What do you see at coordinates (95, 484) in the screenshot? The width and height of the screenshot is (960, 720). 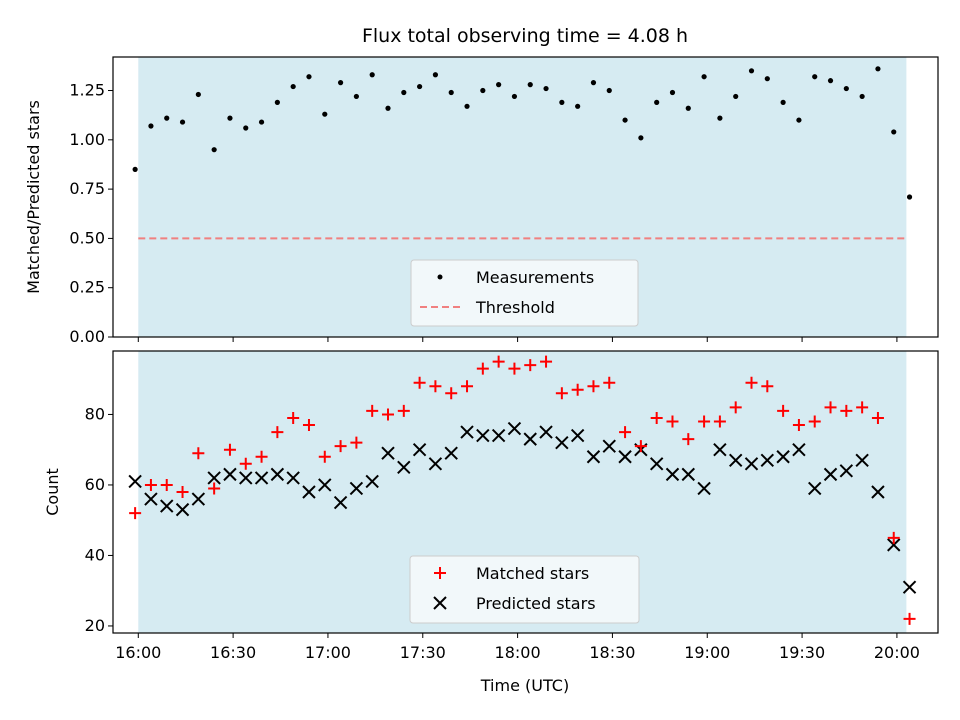 I see `y-tick-label: 60` at bounding box center [95, 484].